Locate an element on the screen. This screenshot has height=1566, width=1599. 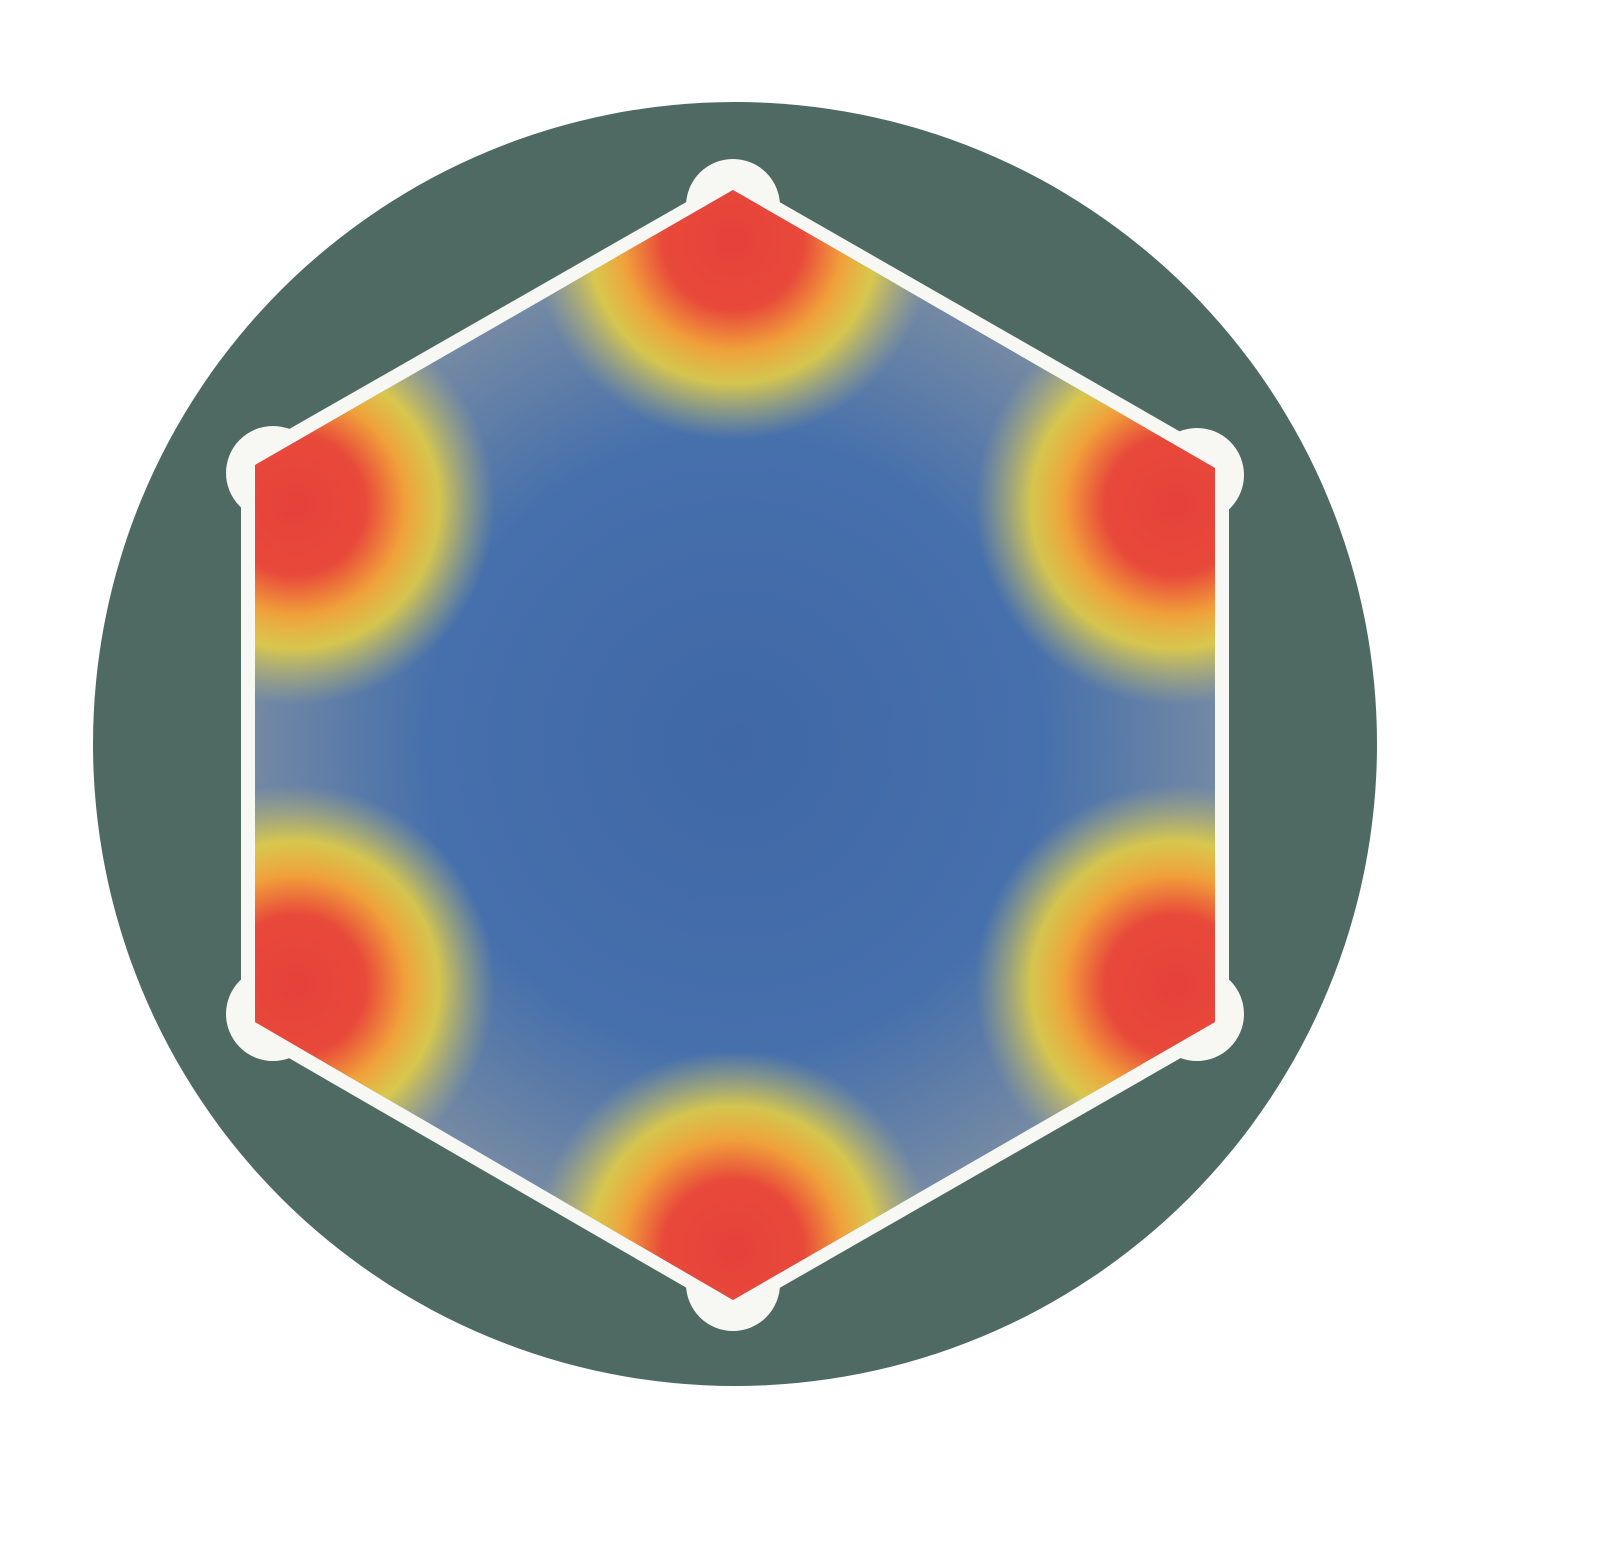
hot-spot-upper-left is located at coordinates (375, 505).